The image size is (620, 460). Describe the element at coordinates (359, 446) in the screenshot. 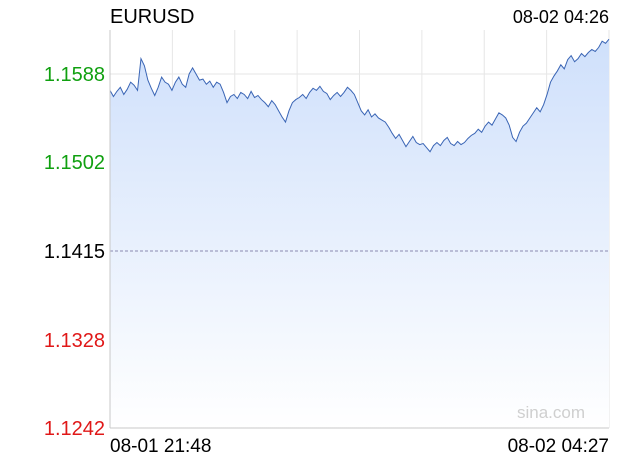

I see `x-tick-labels: 08-01 21:48 08-02 04:27` at that location.